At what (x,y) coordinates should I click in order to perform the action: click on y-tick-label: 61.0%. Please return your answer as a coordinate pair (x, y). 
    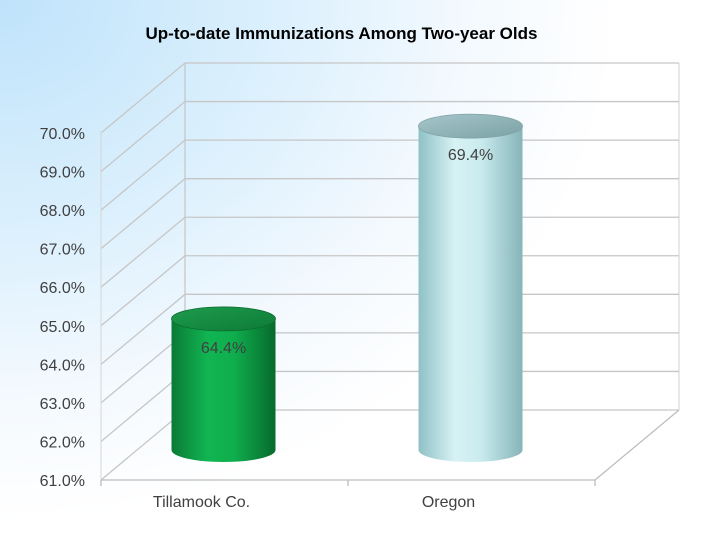
    Looking at the image, I should click on (62, 481).